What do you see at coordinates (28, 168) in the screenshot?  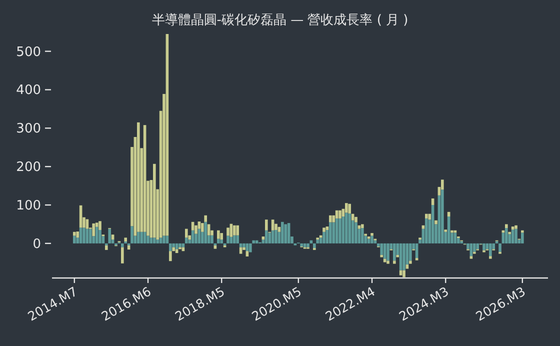 I see `y-tick-label: 200` at bounding box center [28, 168].